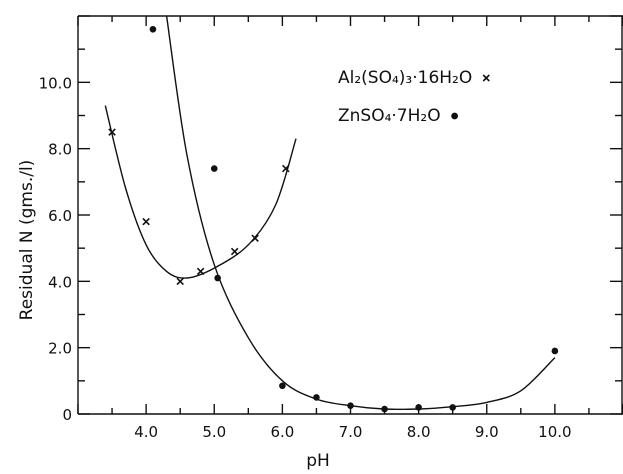  I want to click on x-tick-label: 4.0, so click(146, 432).